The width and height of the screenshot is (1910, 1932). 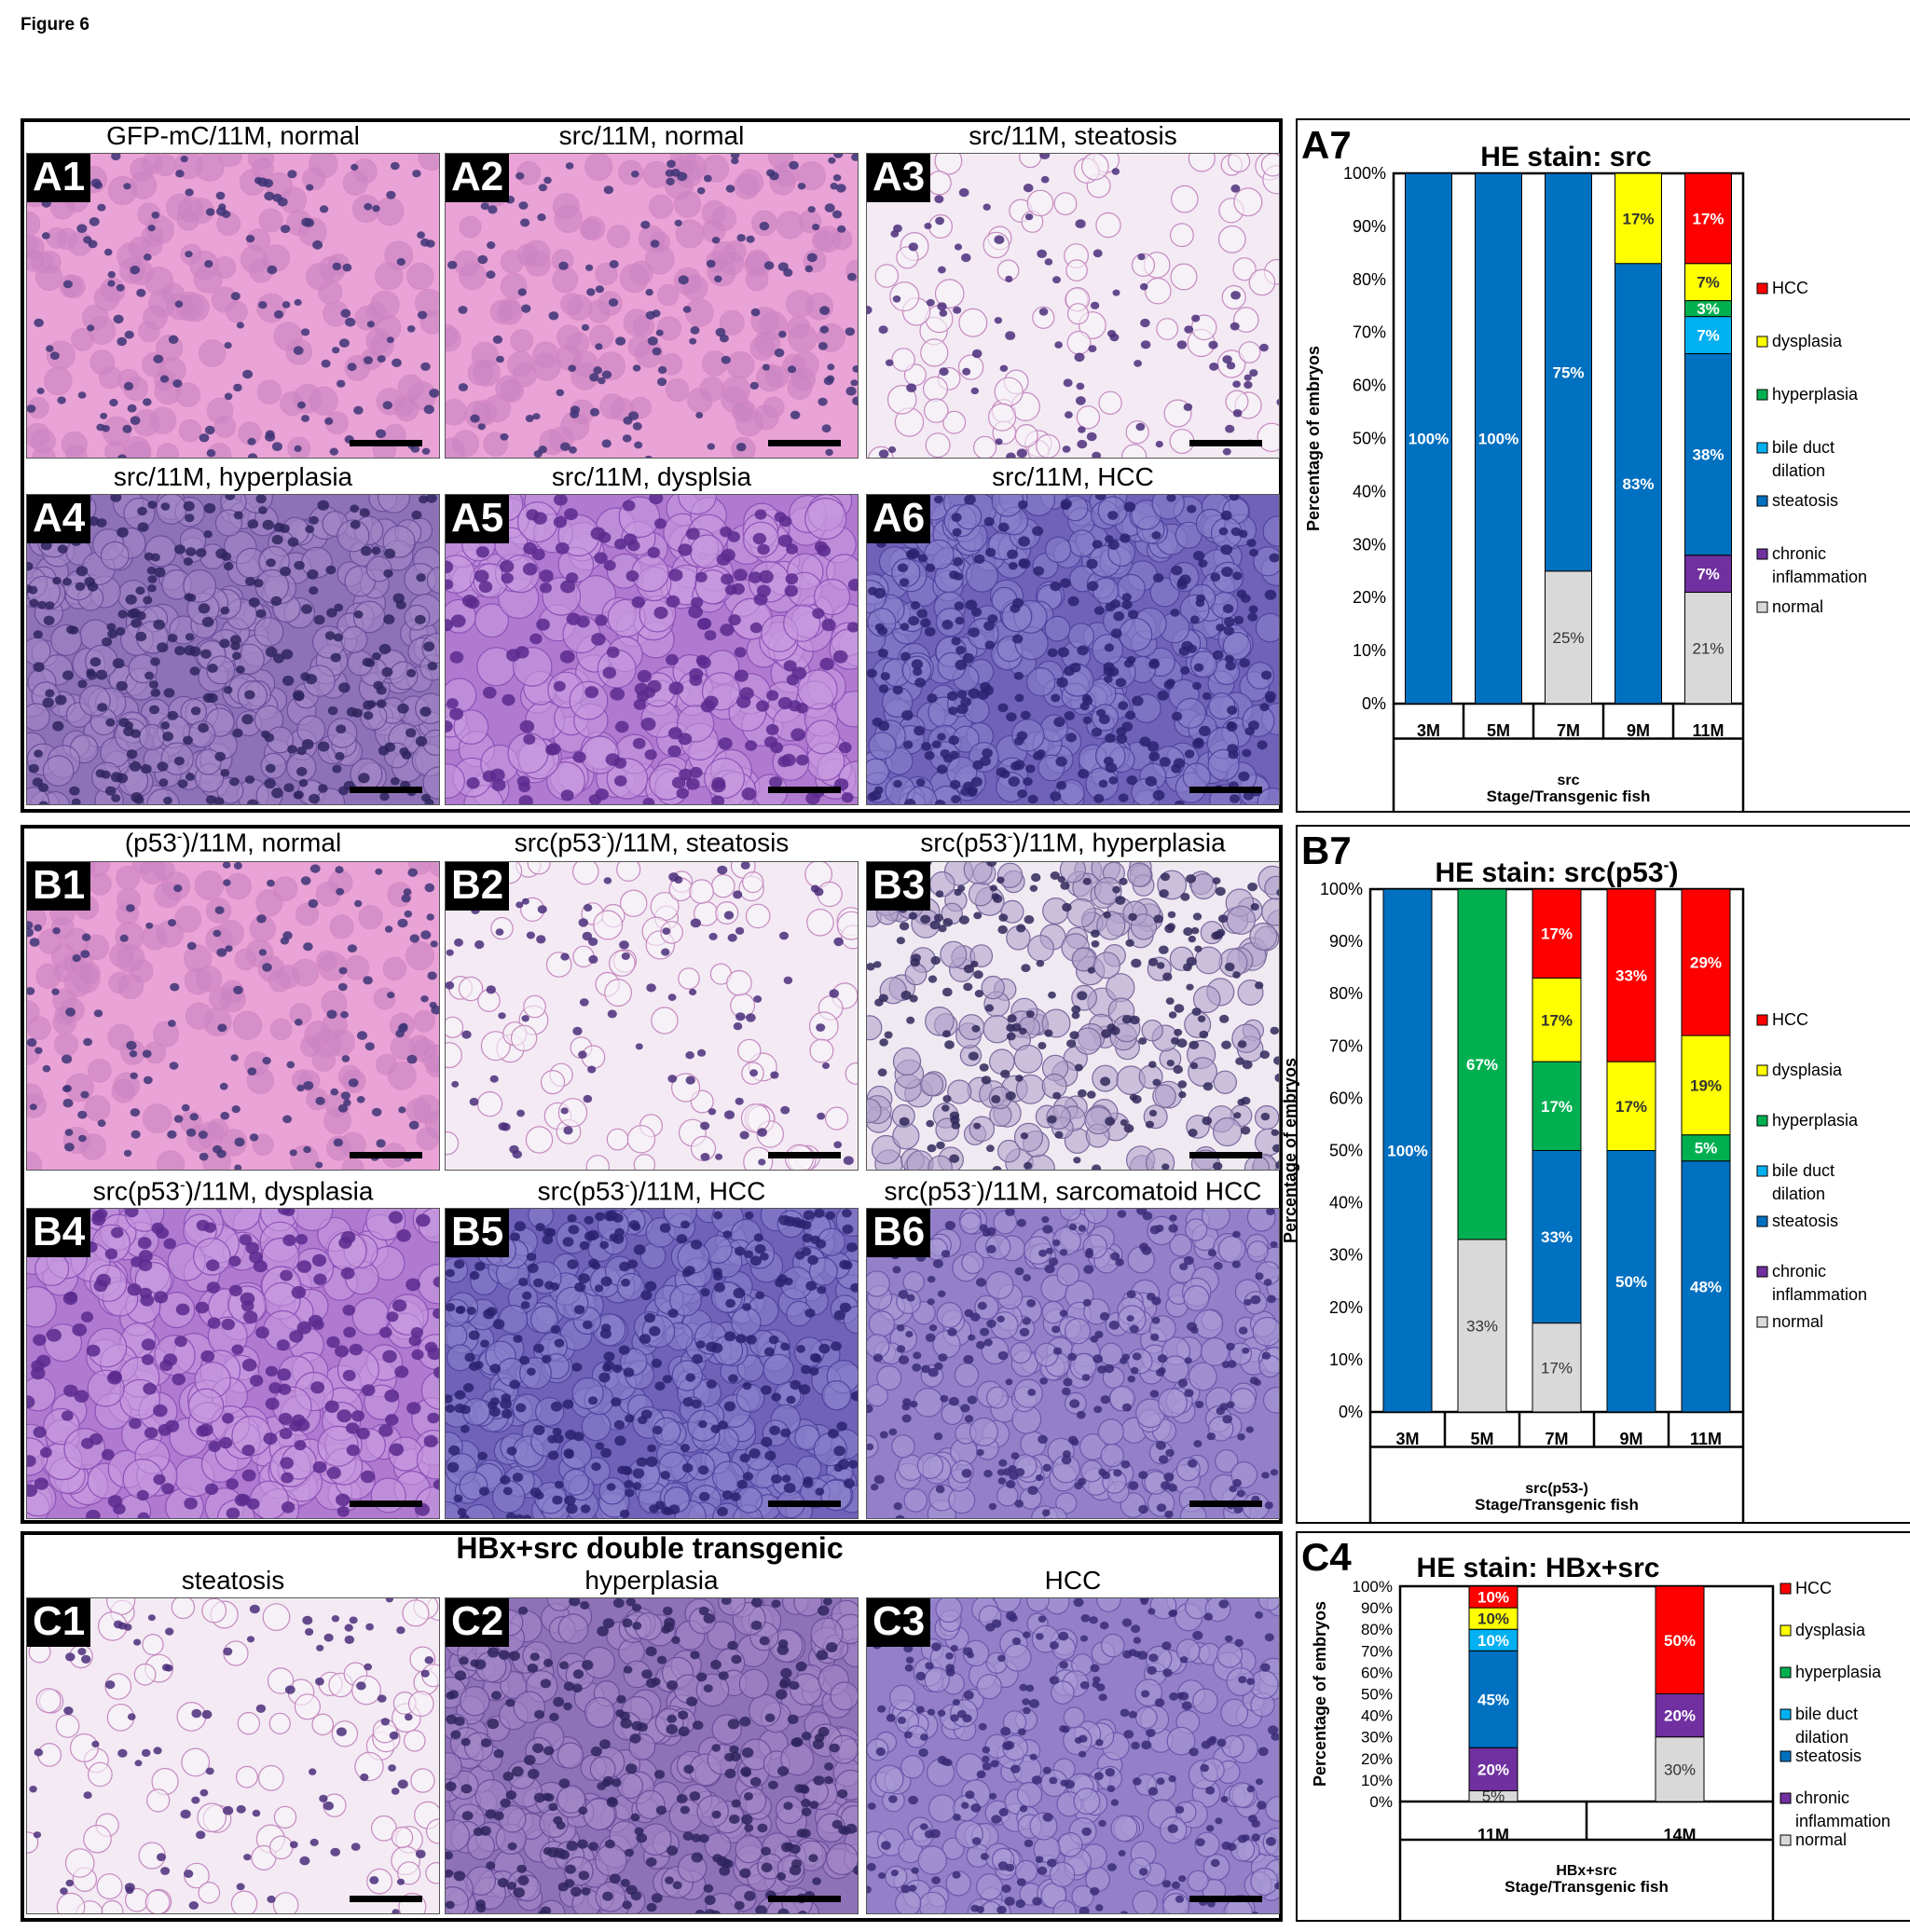 I want to click on panel-b6-caption: src(p53-)/11M, sarcomatoid HCC, so click(x=1073, y=1191).